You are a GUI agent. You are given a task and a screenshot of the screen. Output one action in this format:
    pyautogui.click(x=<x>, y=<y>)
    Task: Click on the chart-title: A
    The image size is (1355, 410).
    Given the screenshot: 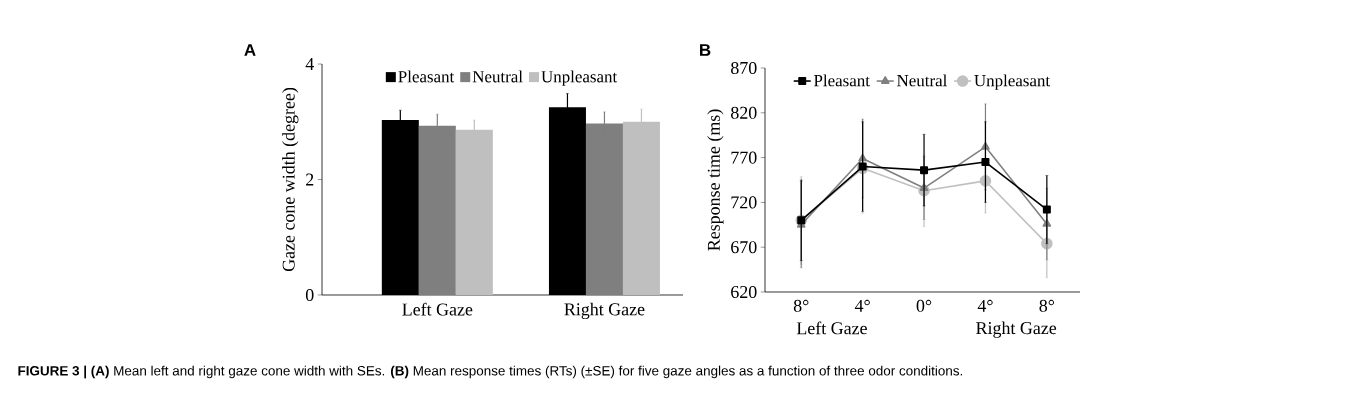 What is the action you would take?
    pyautogui.click(x=250, y=50)
    